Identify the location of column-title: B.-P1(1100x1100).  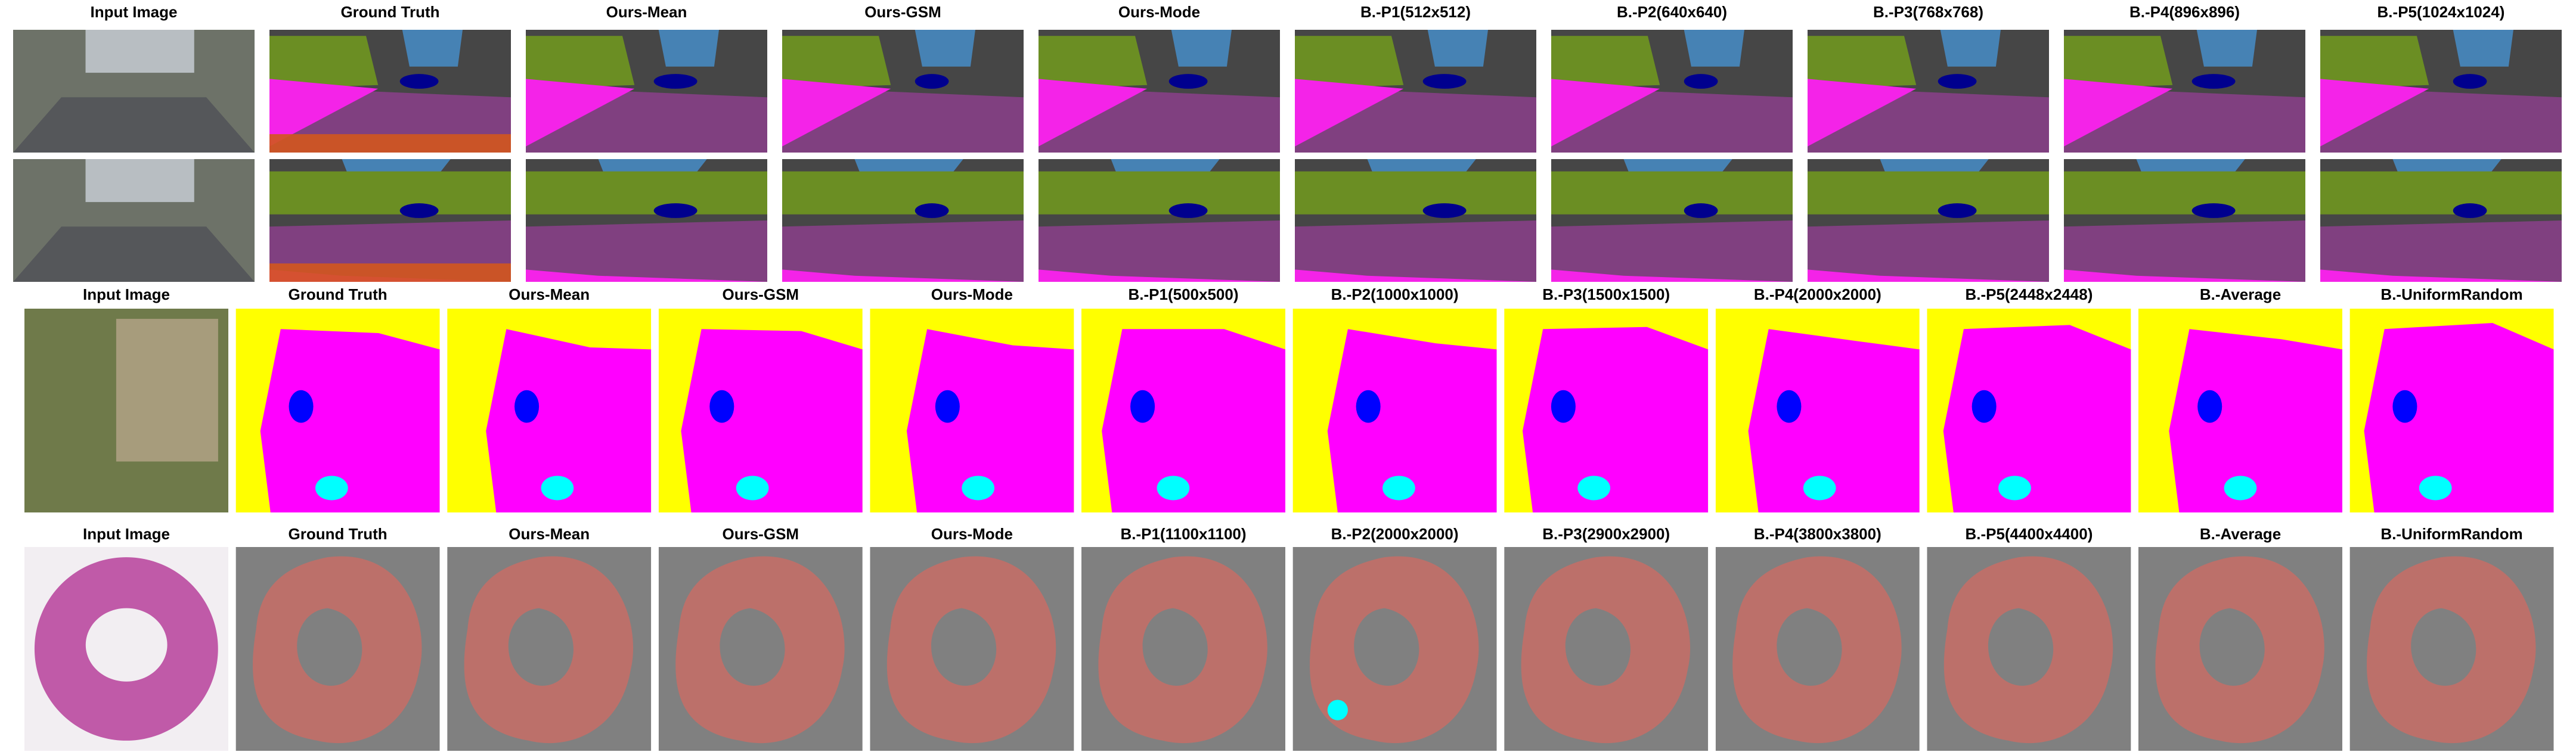
(1183, 534).